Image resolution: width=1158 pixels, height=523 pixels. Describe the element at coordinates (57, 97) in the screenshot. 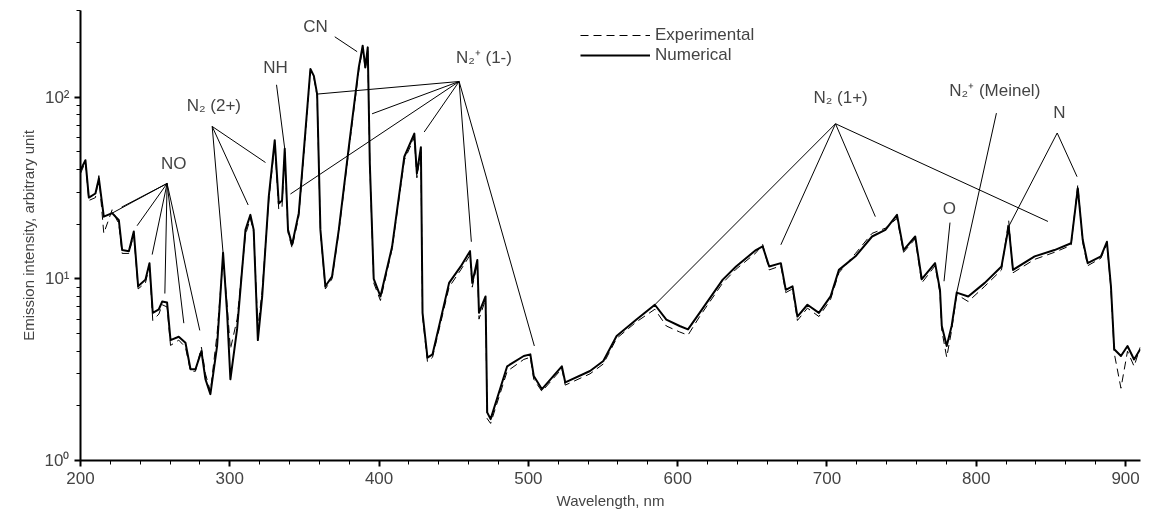

I see `y-tick-label: 10²` at that location.